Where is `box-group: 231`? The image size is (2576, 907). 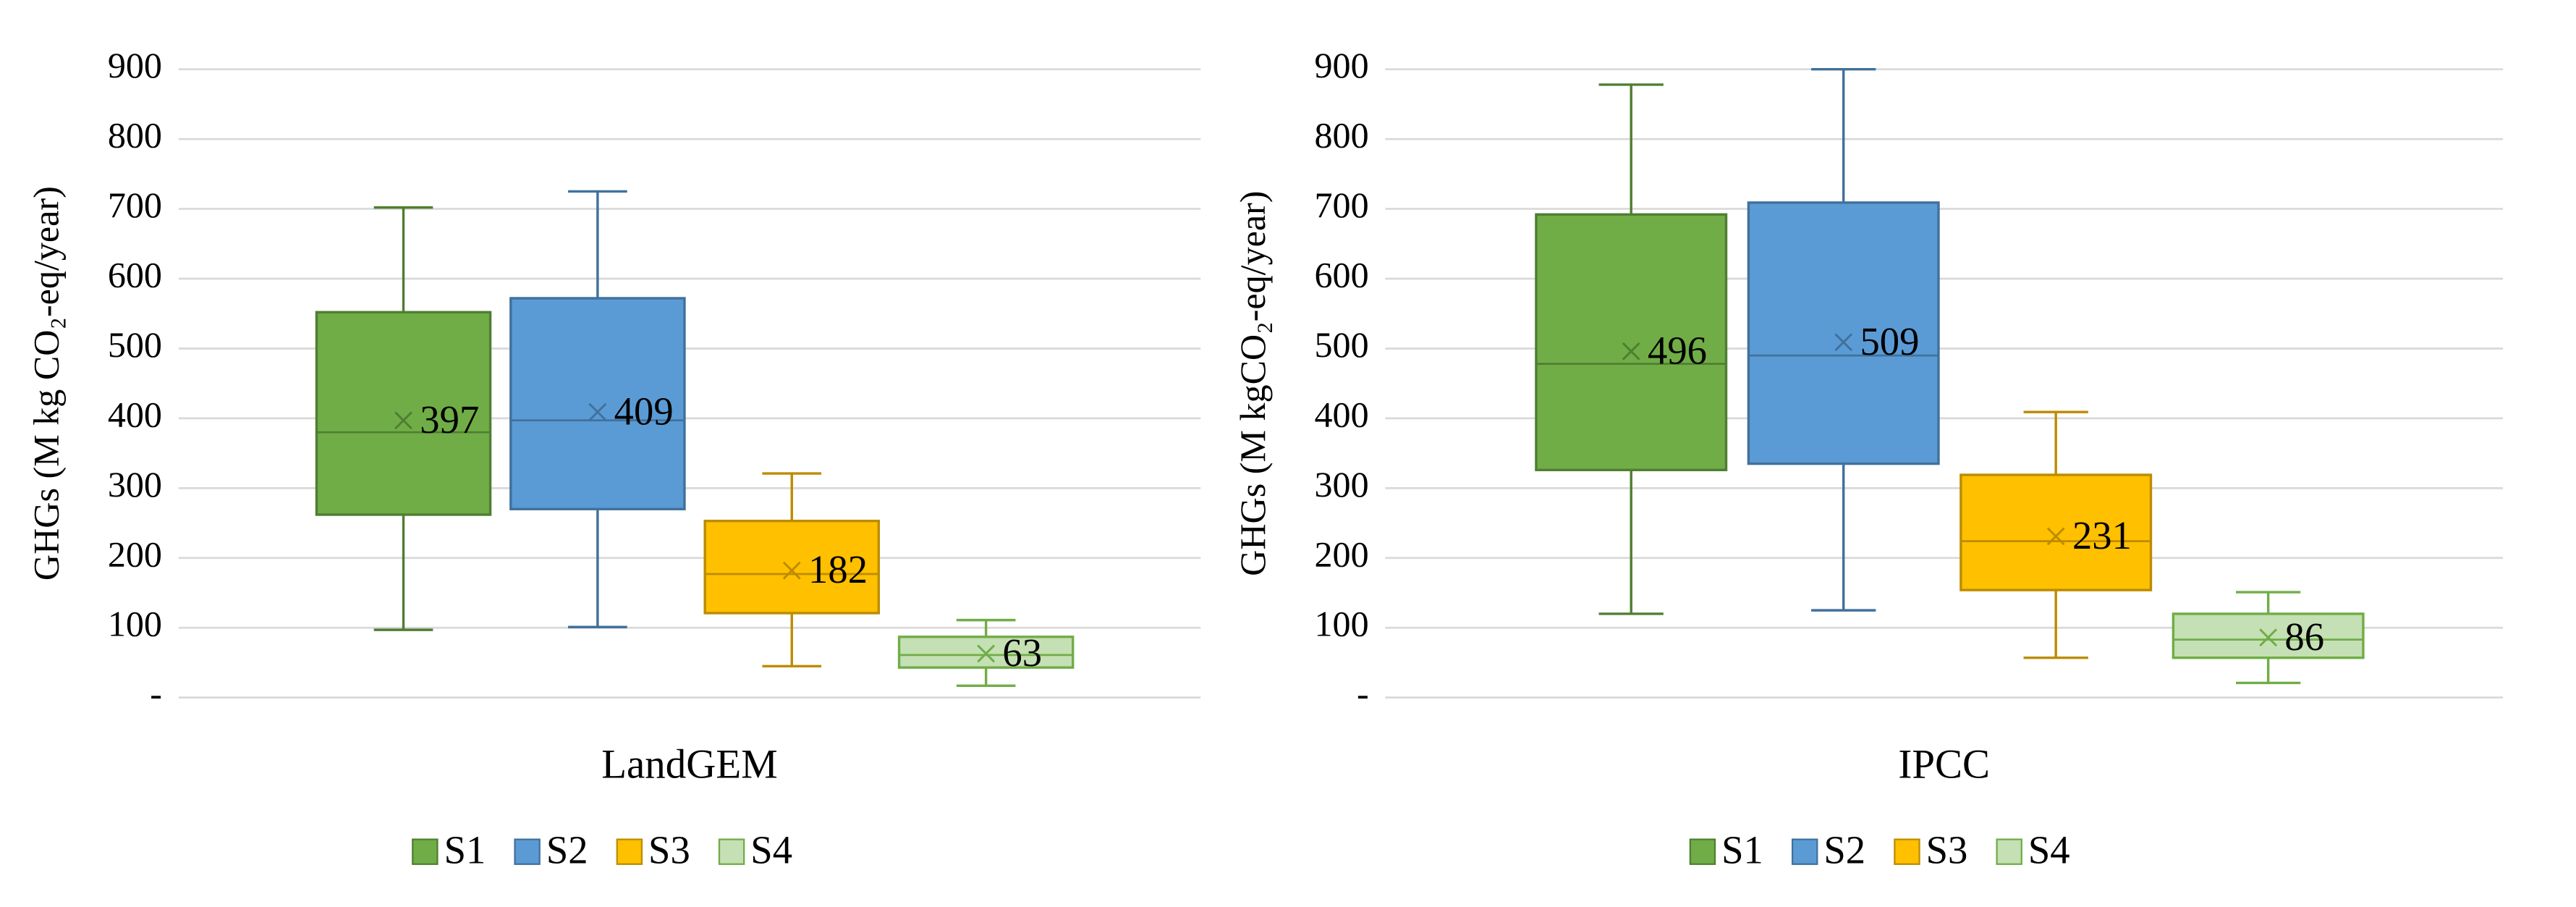
box-group: 231 is located at coordinates (2056, 534).